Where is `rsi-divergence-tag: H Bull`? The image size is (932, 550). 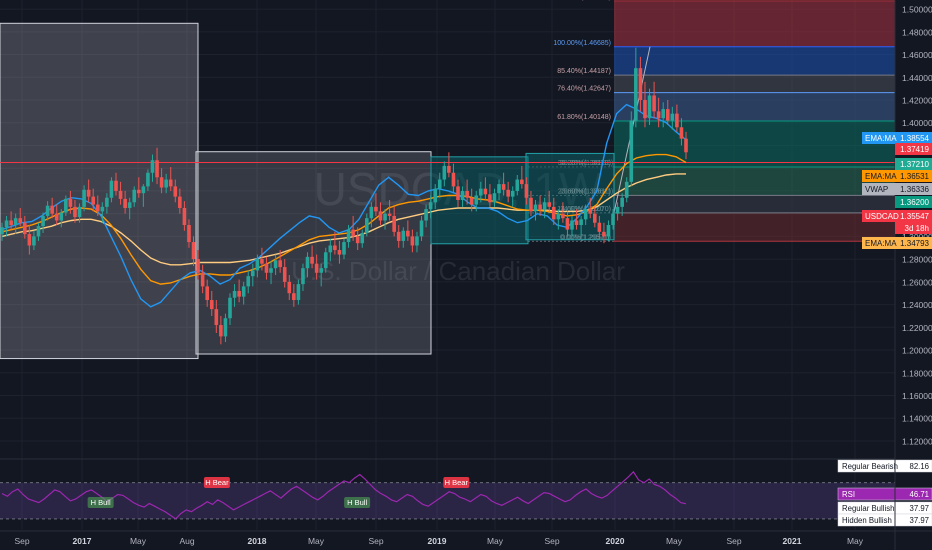 rsi-divergence-tag: H Bull is located at coordinates (357, 502).